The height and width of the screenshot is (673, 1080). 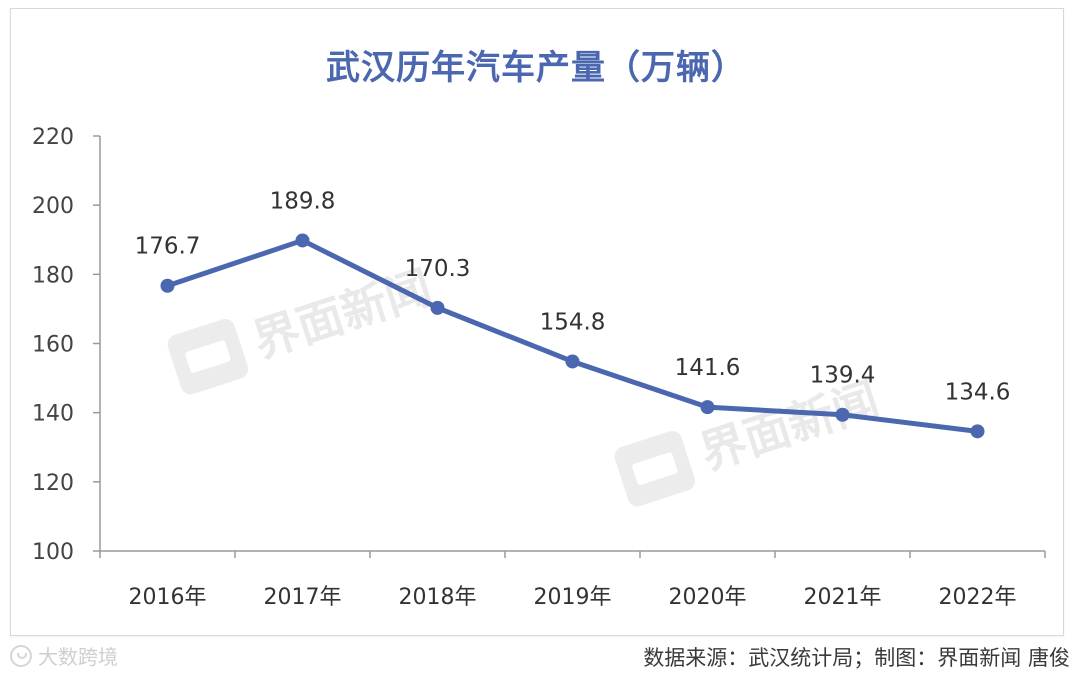 What do you see at coordinates (168, 247) in the screenshot?
I see `data-label: 176.7` at bounding box center [168, 247].